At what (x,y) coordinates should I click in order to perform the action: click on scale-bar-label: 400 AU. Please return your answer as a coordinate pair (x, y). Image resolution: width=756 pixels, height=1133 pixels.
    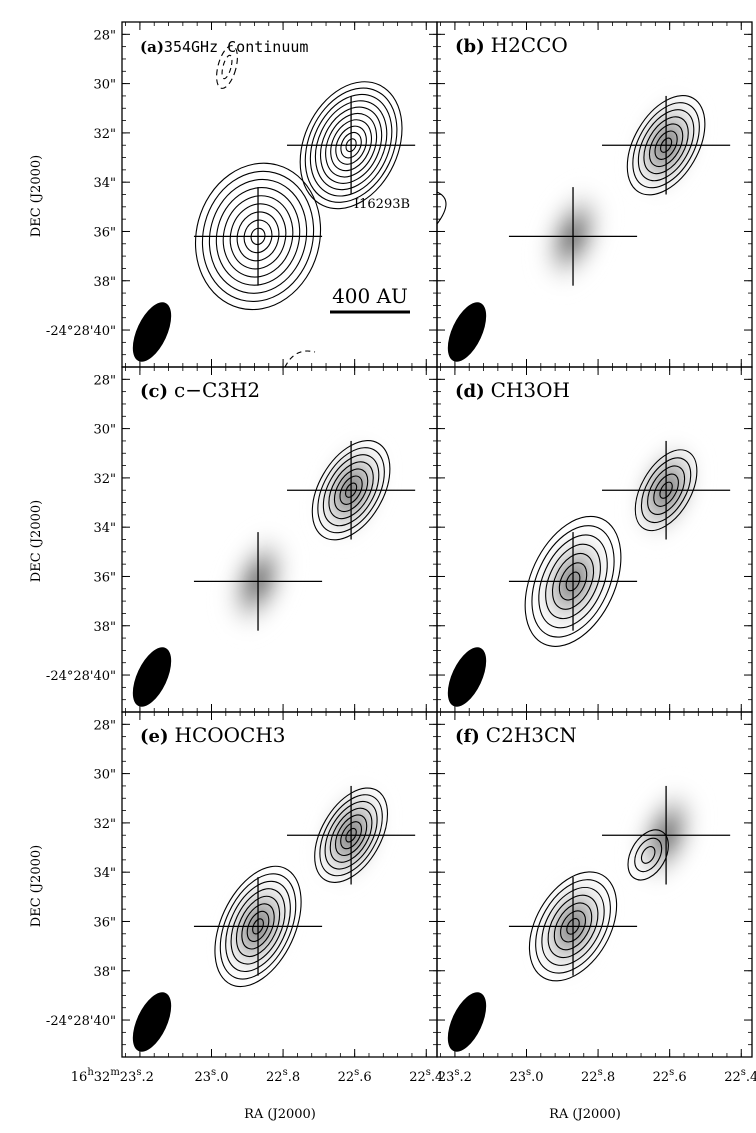
    Looking at the image, I should click on (370, 296).